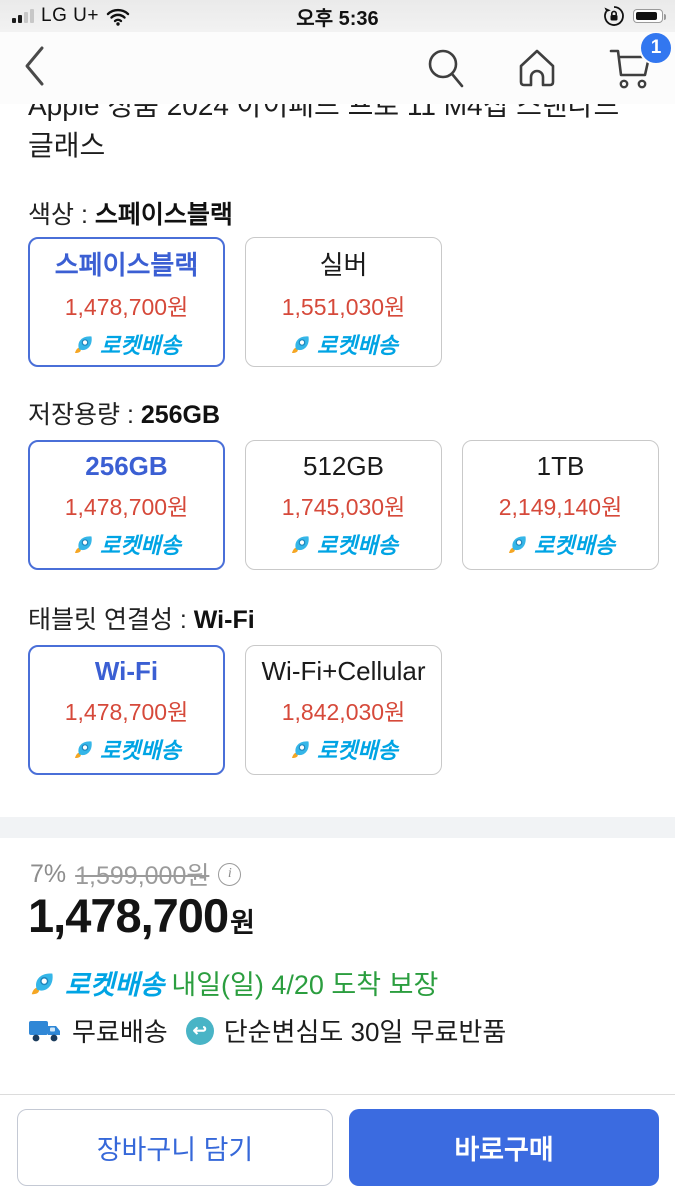 The image size is (675, 1200). I want to click on option-card-storage-2: 1TB 2,149,140원 로켓배송, so click(560, 505).